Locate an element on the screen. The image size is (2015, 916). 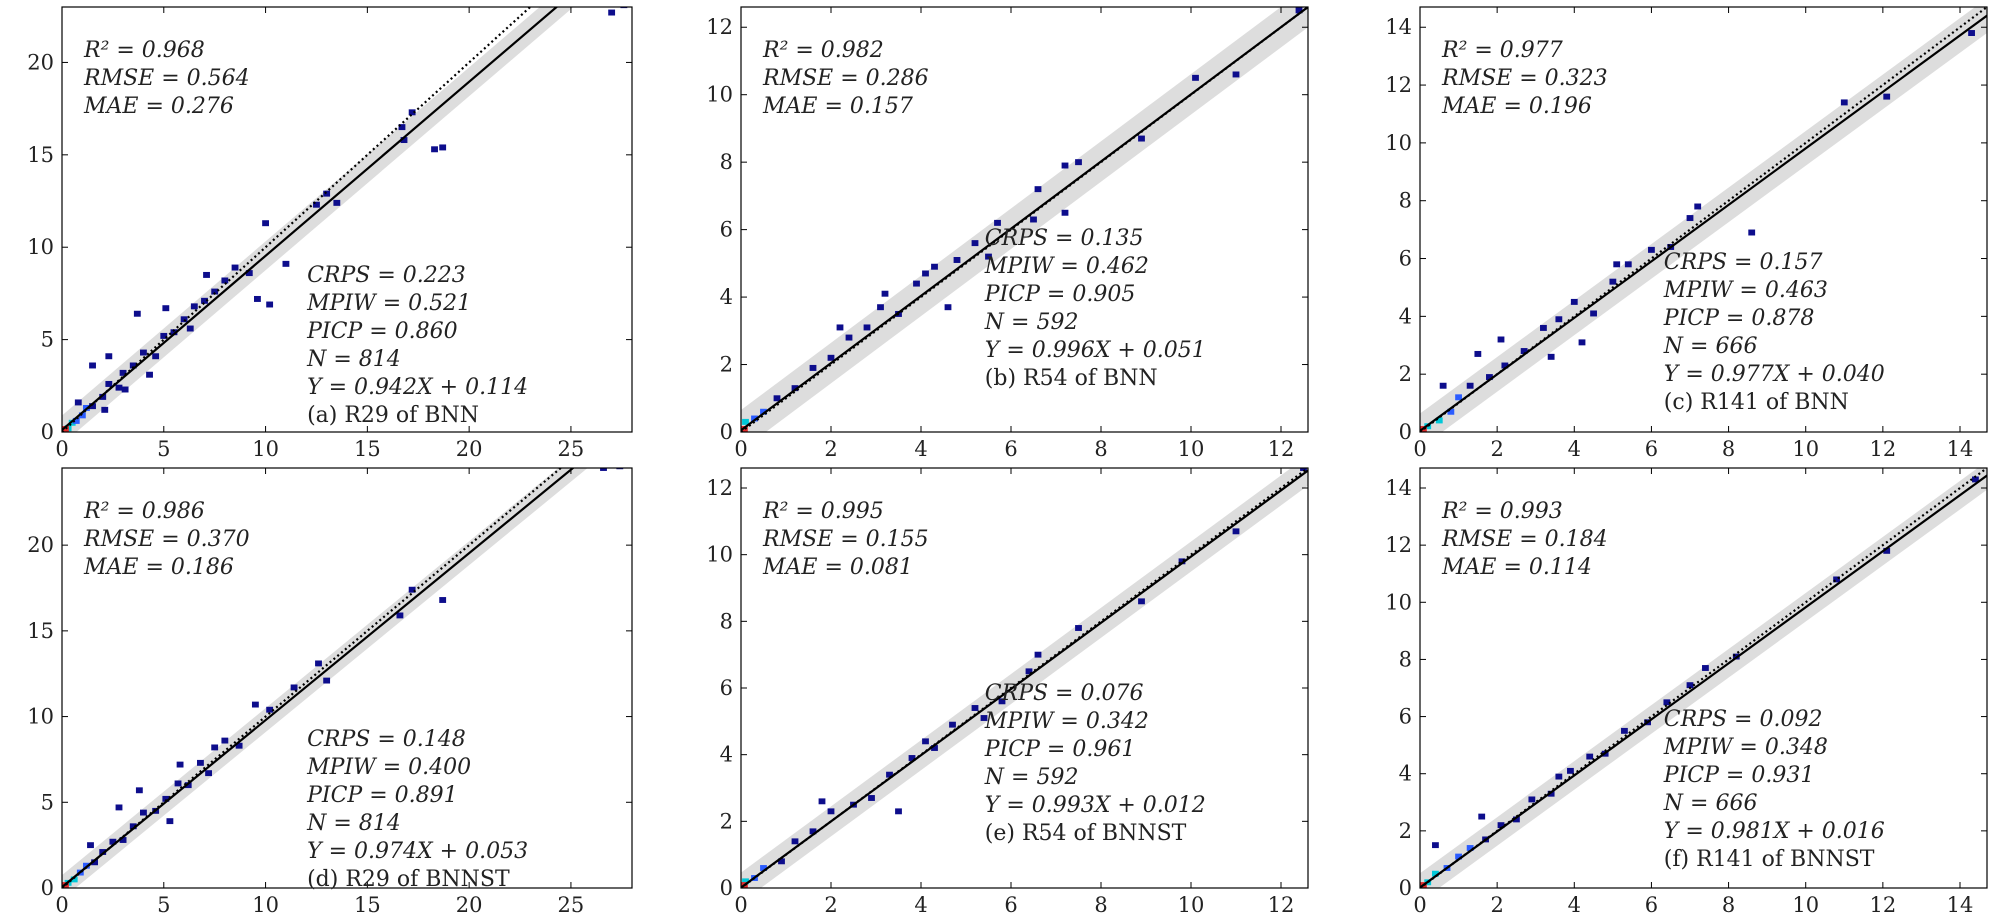
stat-top-2: RMSE = 0.370 is located at coordinates (166, 539).